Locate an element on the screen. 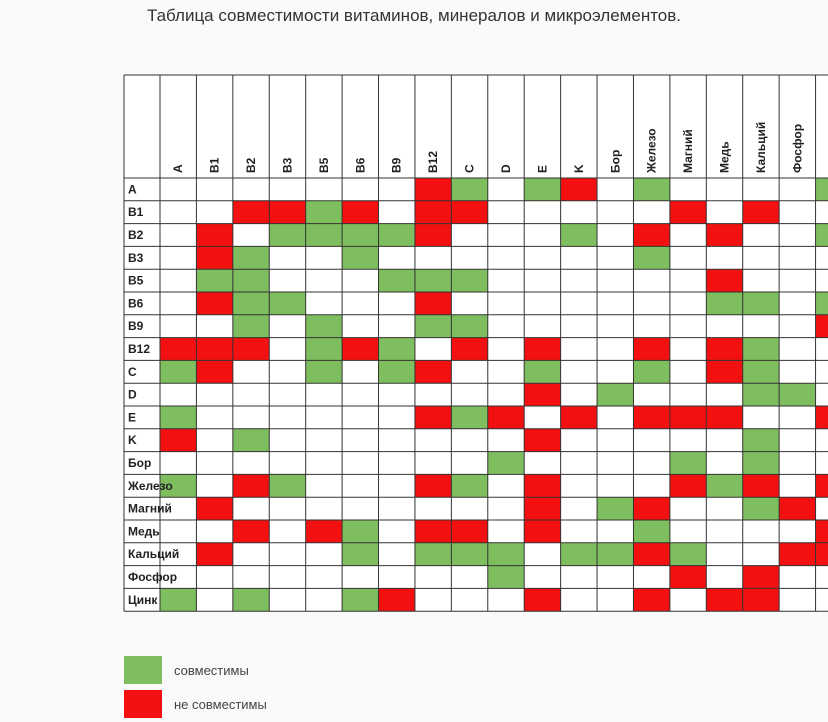 This screenshot has width=828, height=722. column-header: B12 is located at coordinates (433, 162).